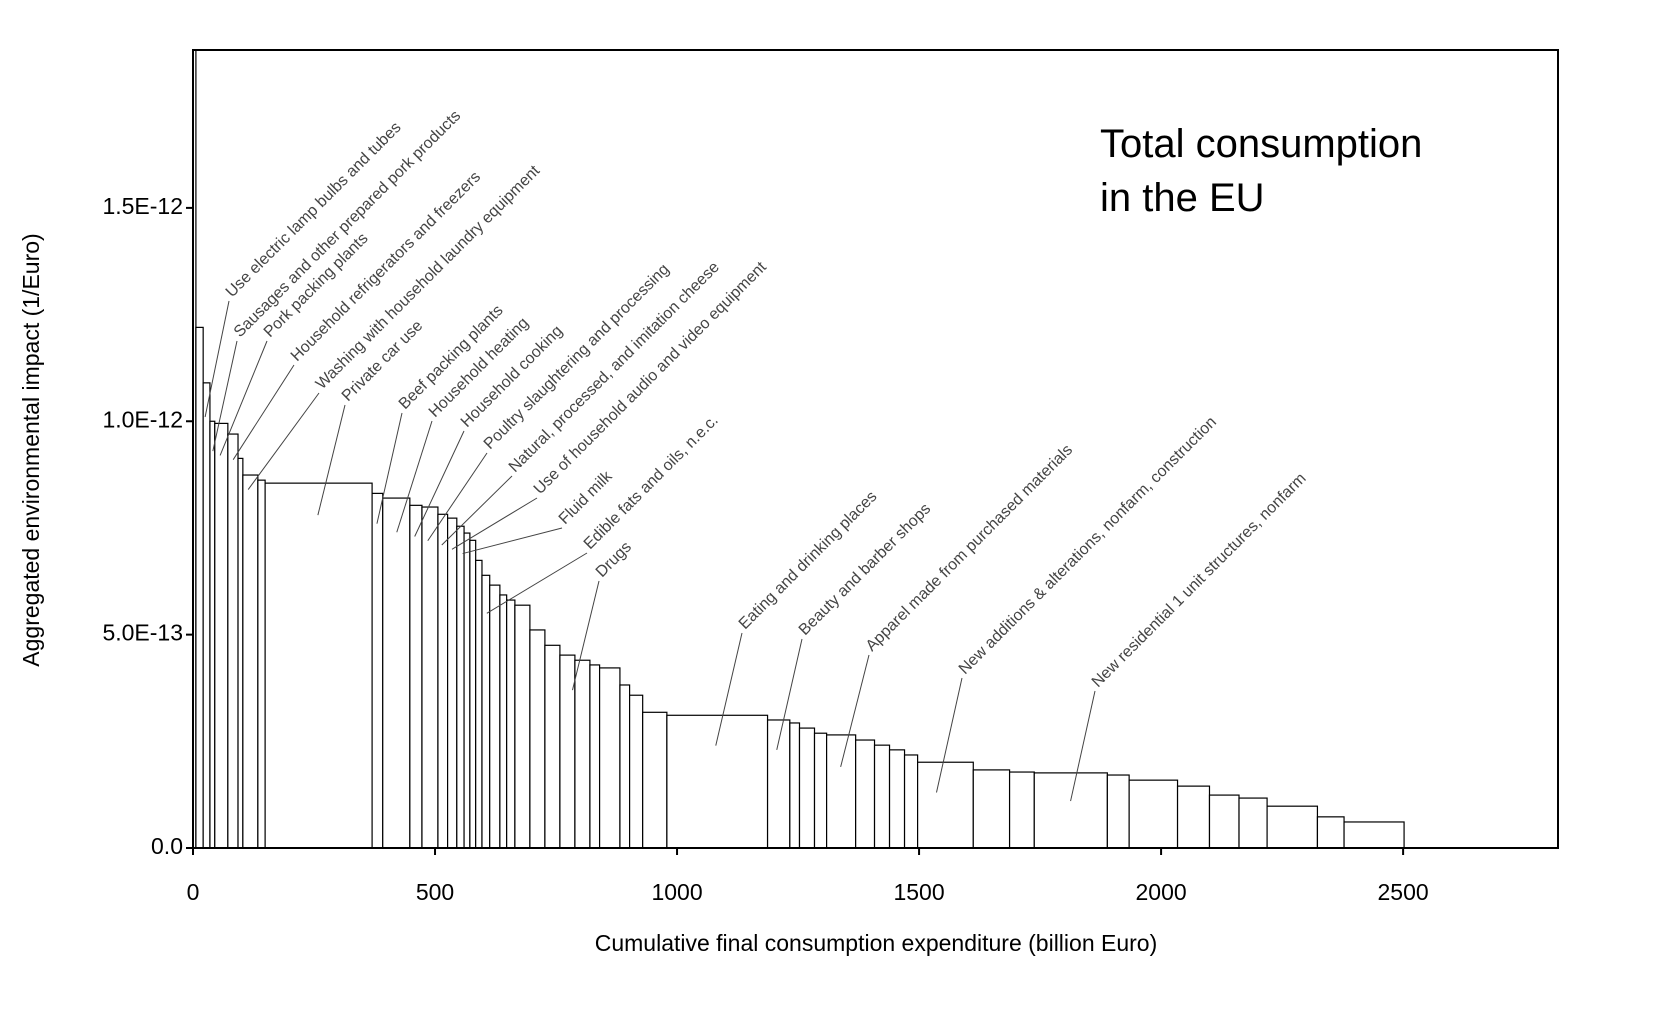 The height and width of the screenshot is (1023, 1662). Describe the element at coordinates (1403, 892) in the screenshot. I see `x-tick-label: 2500` at that location.